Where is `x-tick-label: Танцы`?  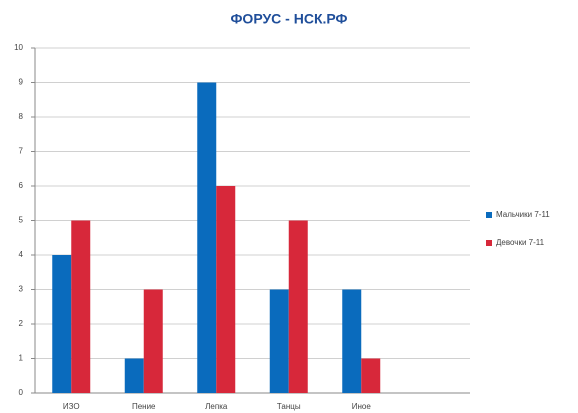 x-tick-label: Танцы is located at coordinates (289, 406).